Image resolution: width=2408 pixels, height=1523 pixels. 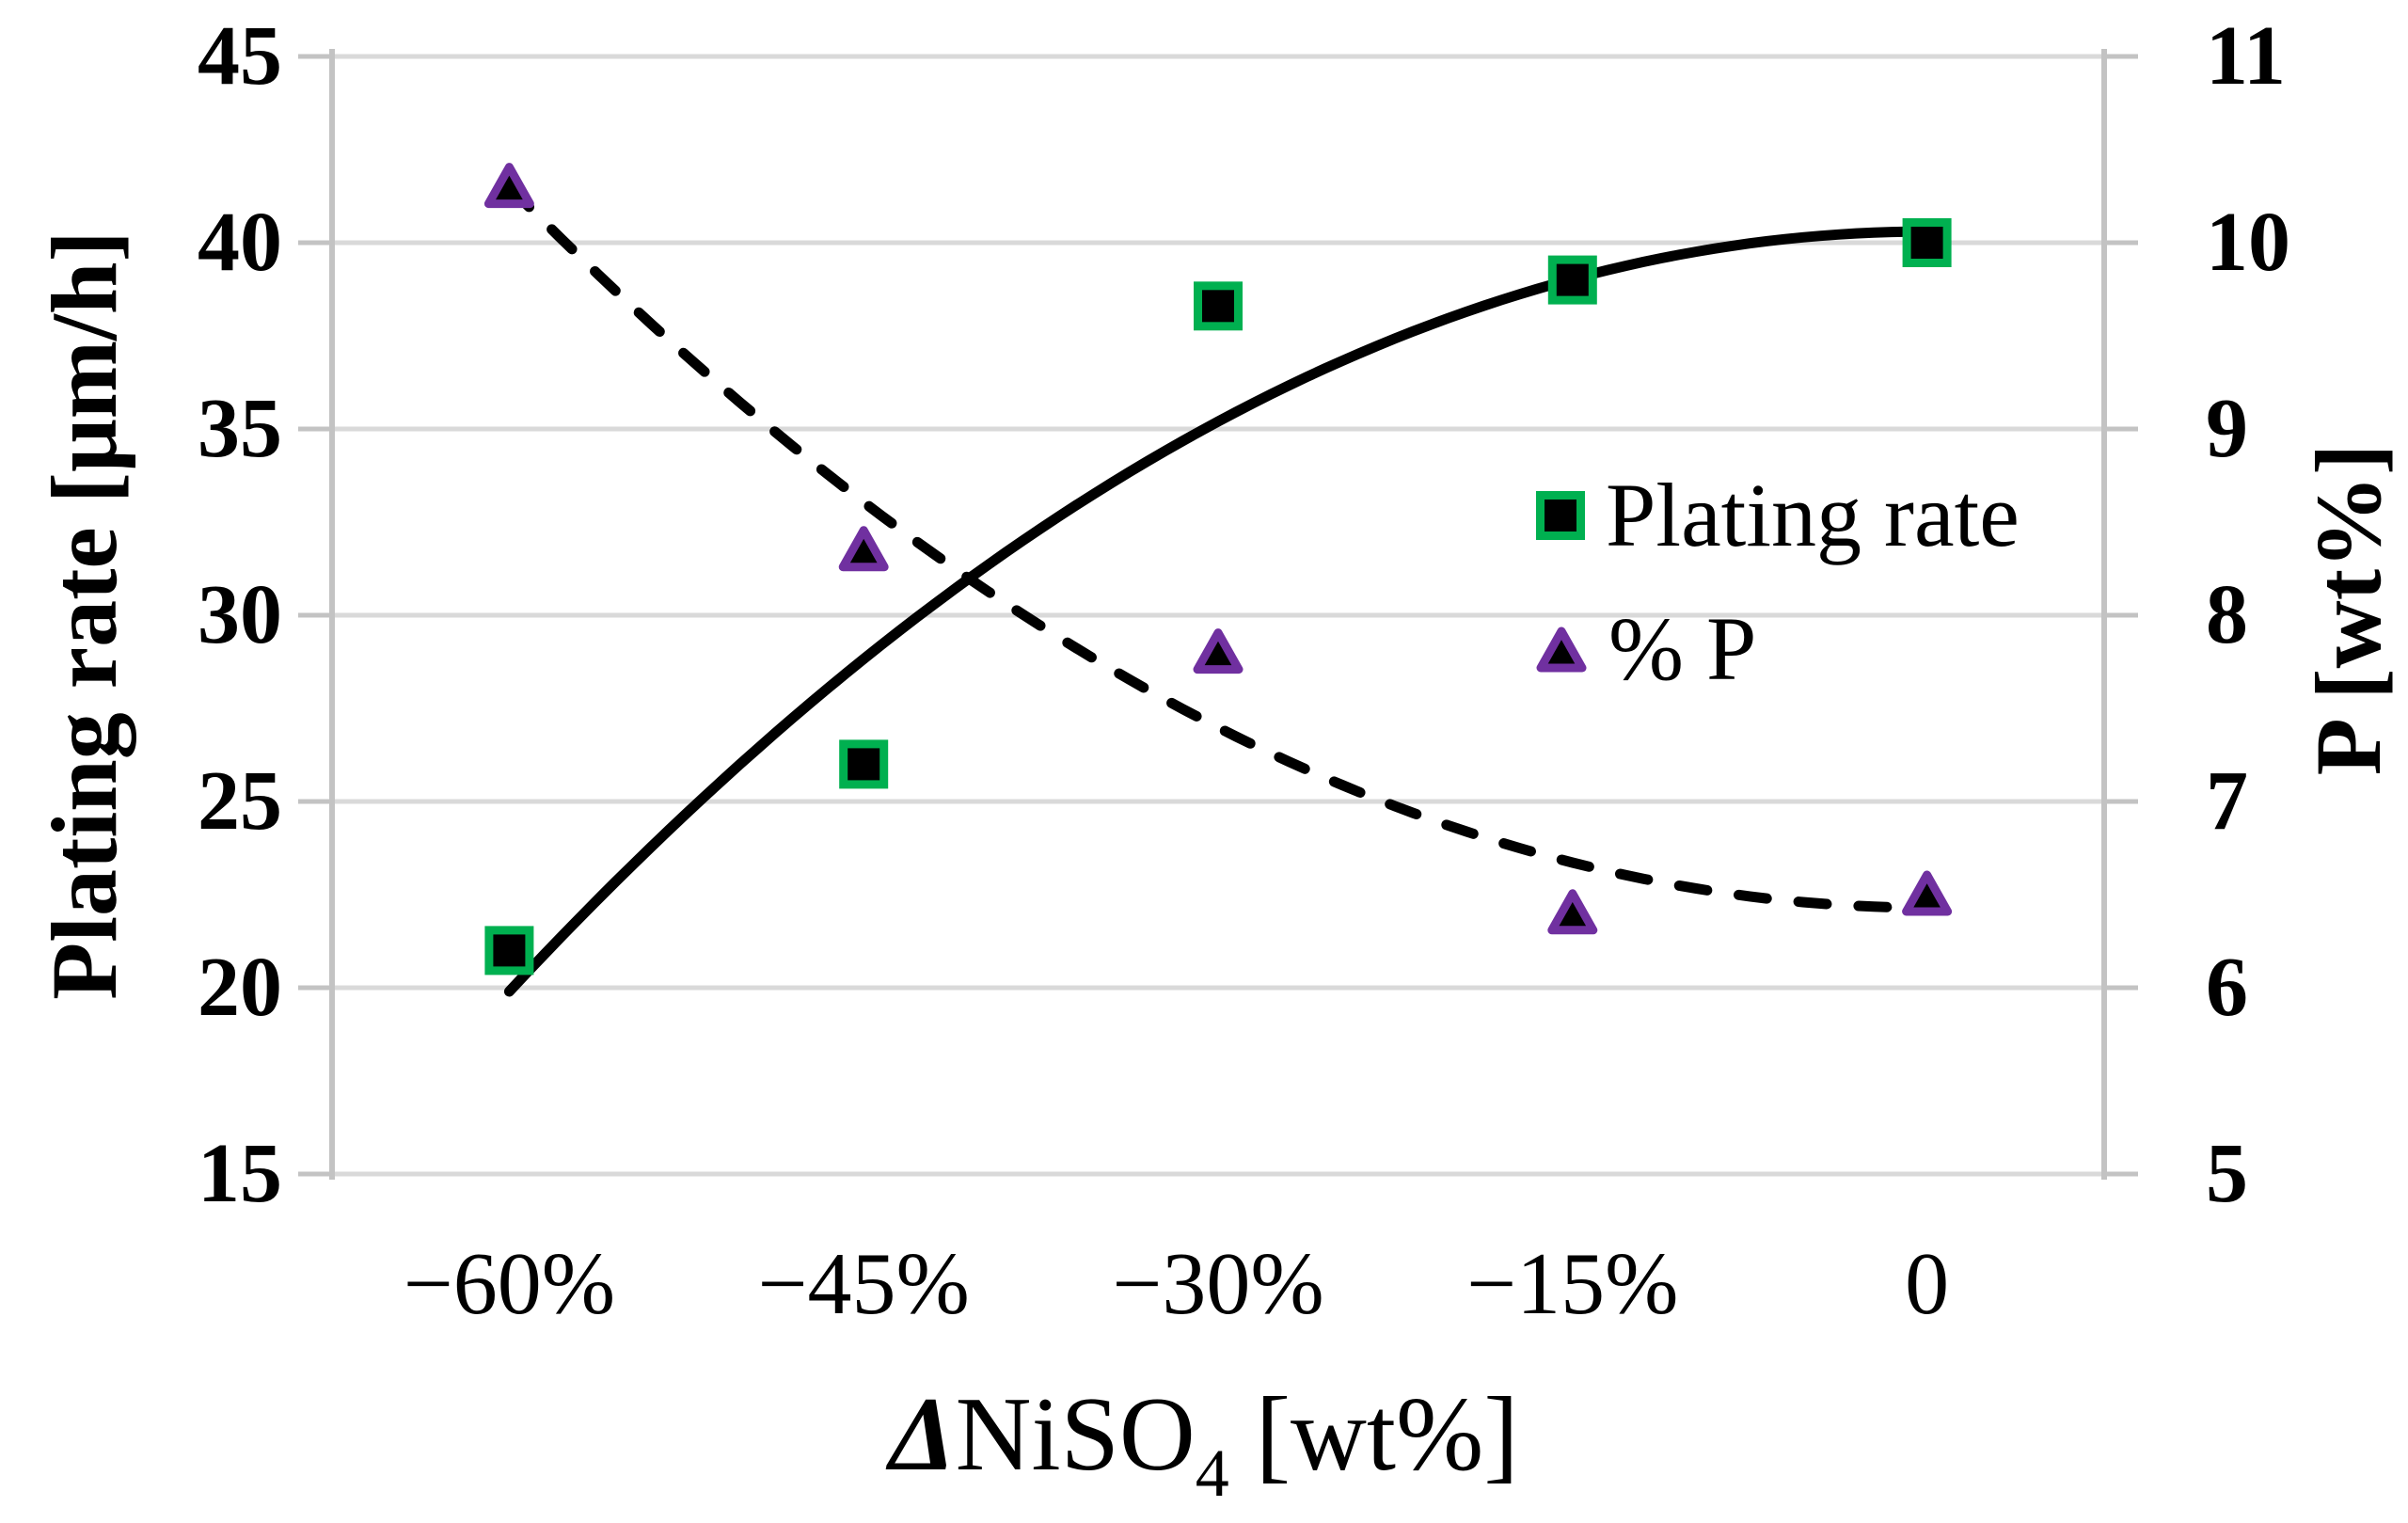 I want to click on x-axis-tick-label: −60%, so click(x=510, y=1284).